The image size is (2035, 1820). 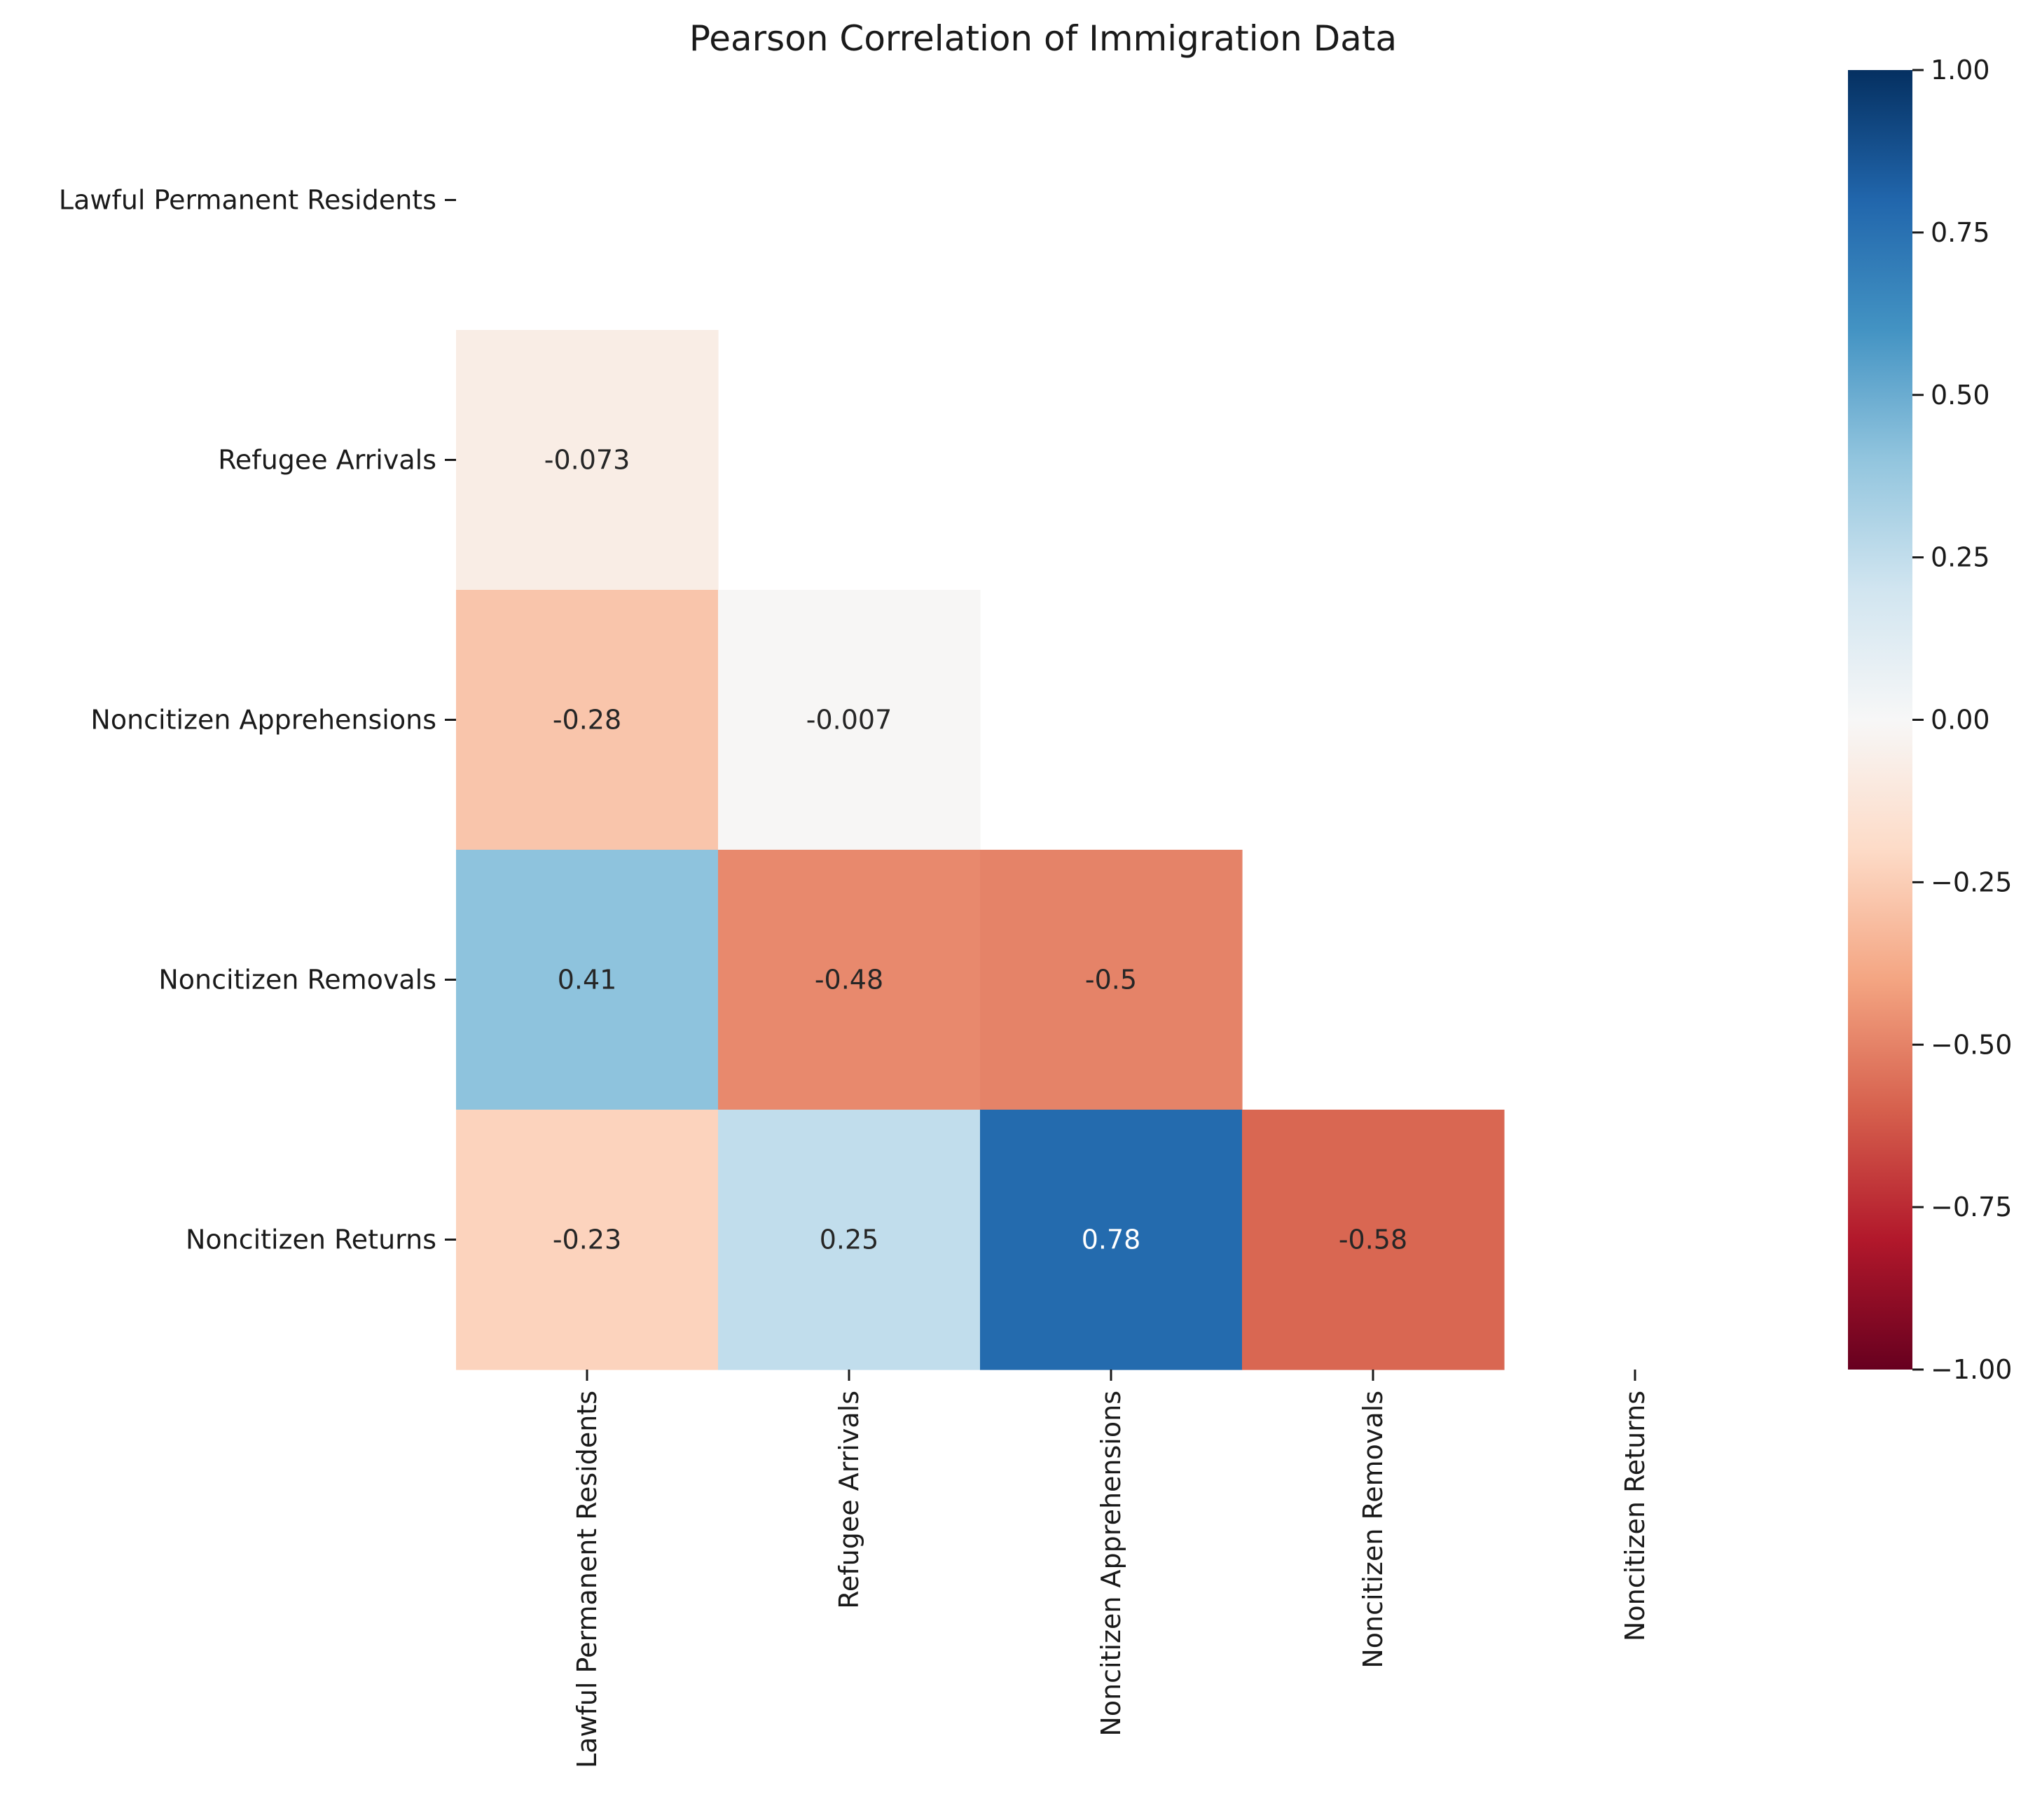 What do you see at coordinates (327, 460) in the screenshot?
I see `y-tick-label: Refugee Arrivals` at bounding box center [327, 460].